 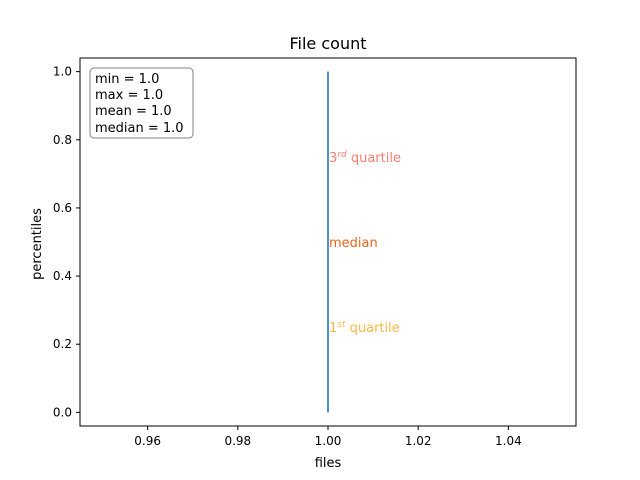 I want to click on annotation-q3-base: 3, so click(x=333, y=158).